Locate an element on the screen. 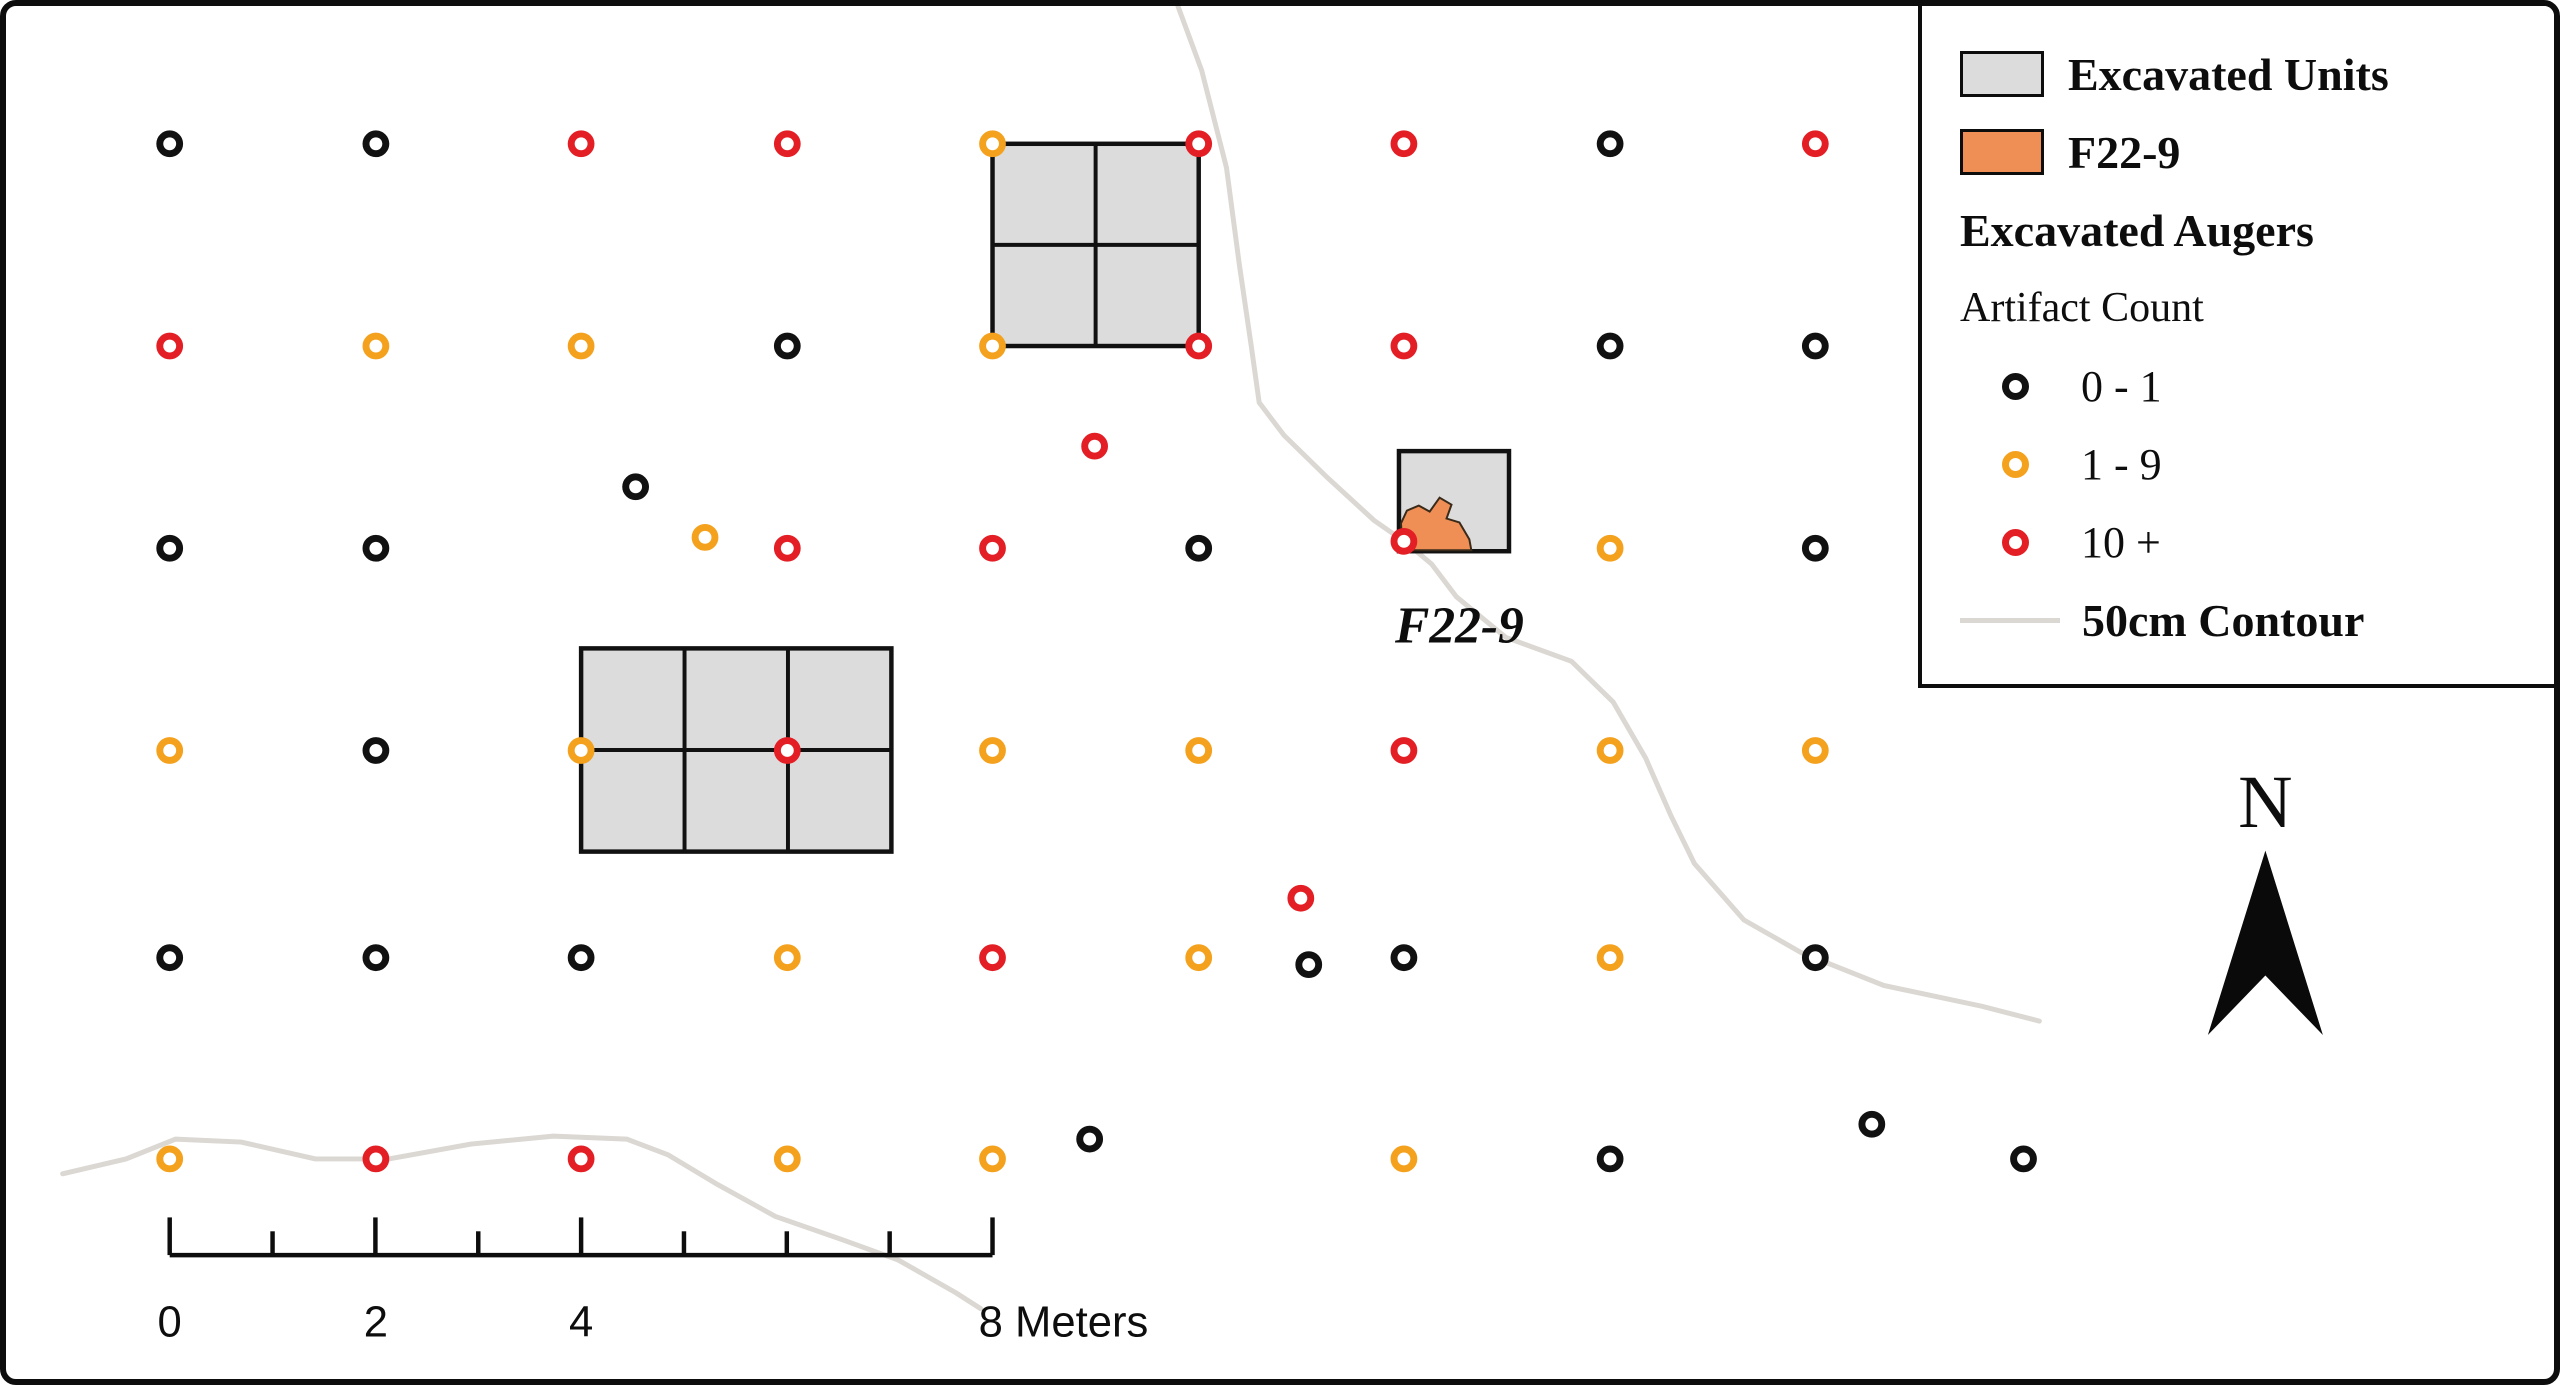 The height and width of the screenshot is (1385, 2560). legend-class-mid-label: 1 - 9 is located at coordinates (2121, 464).